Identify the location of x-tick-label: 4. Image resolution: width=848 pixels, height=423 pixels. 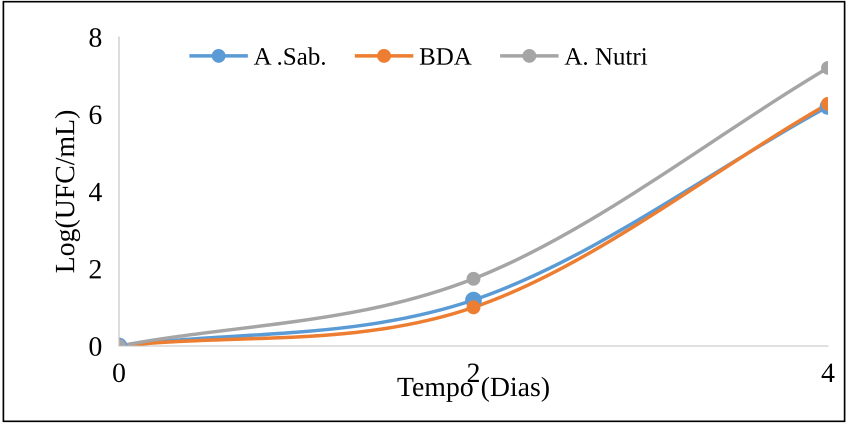
(828, 373).